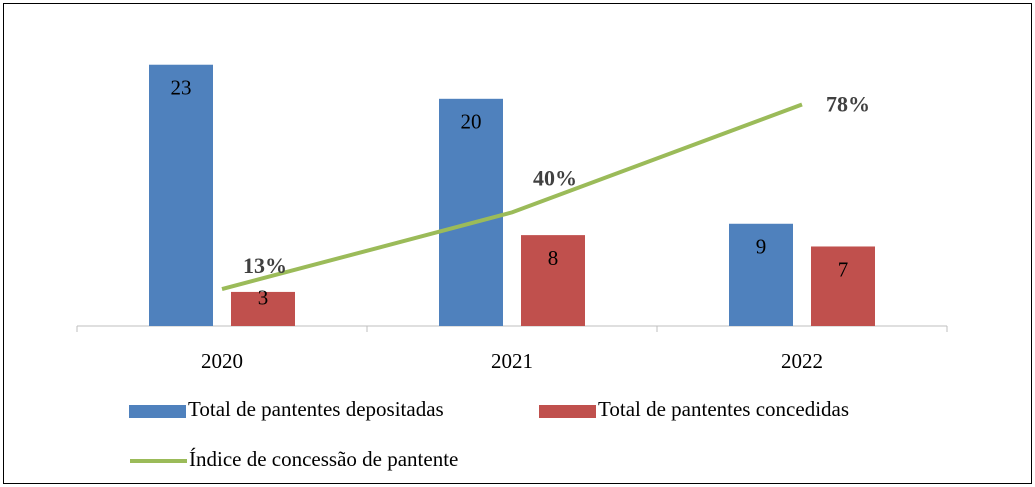  What do you see at coordinates (555, 177) in the screenshot?
I see `data-label: 40%` at bounding box center [555, 177].